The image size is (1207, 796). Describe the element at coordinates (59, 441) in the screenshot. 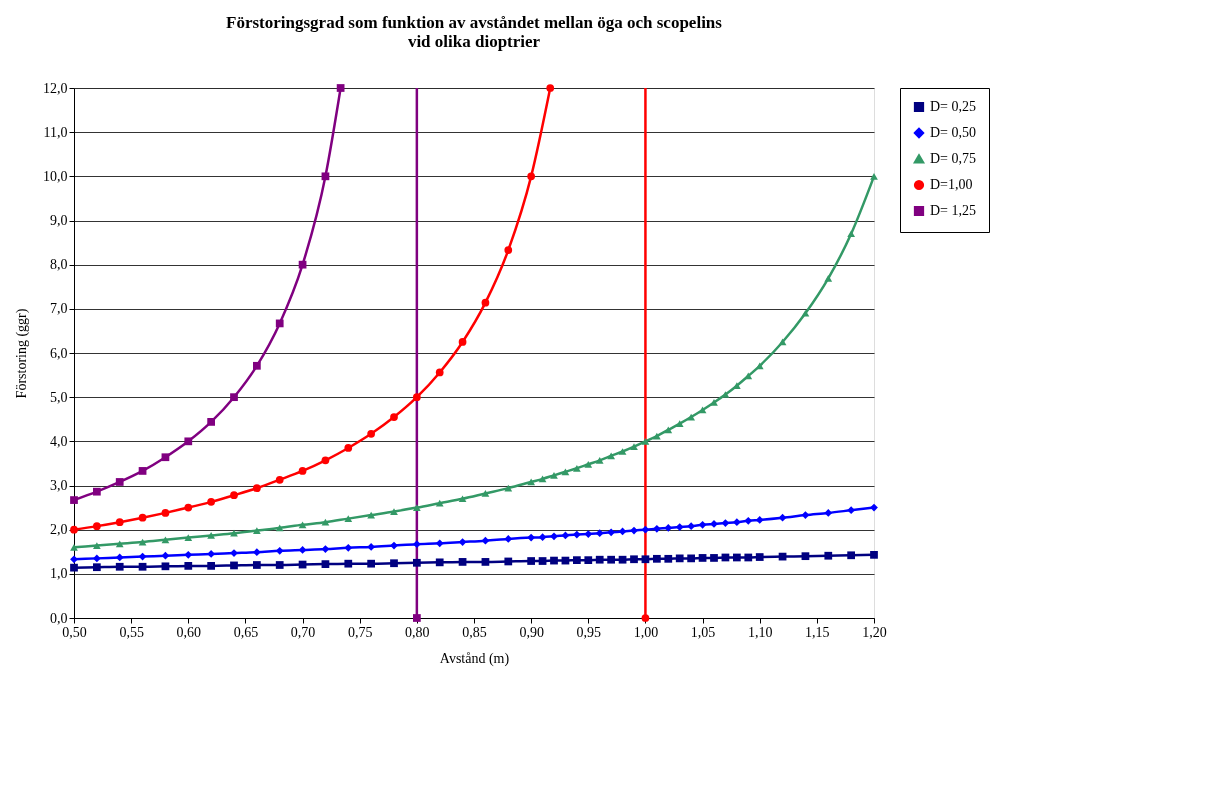

I see `y-tick-label: 4,0` at that location.